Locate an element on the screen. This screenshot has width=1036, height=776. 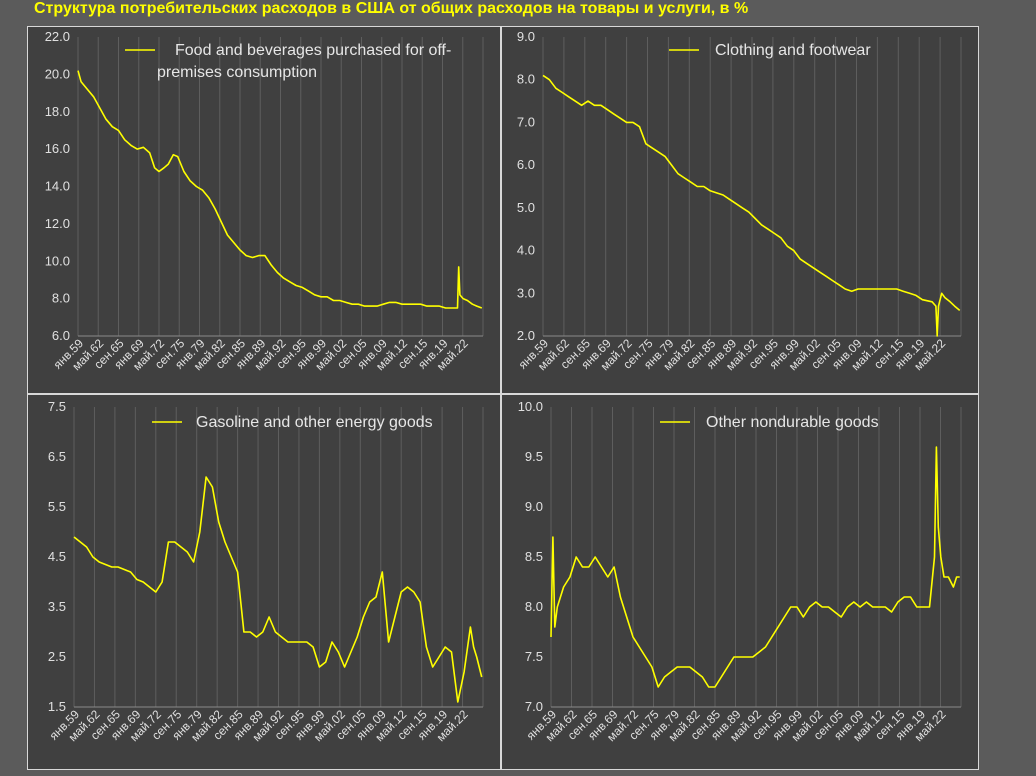
y-tick-label: 18.0 is located at coordinates (57, 111).